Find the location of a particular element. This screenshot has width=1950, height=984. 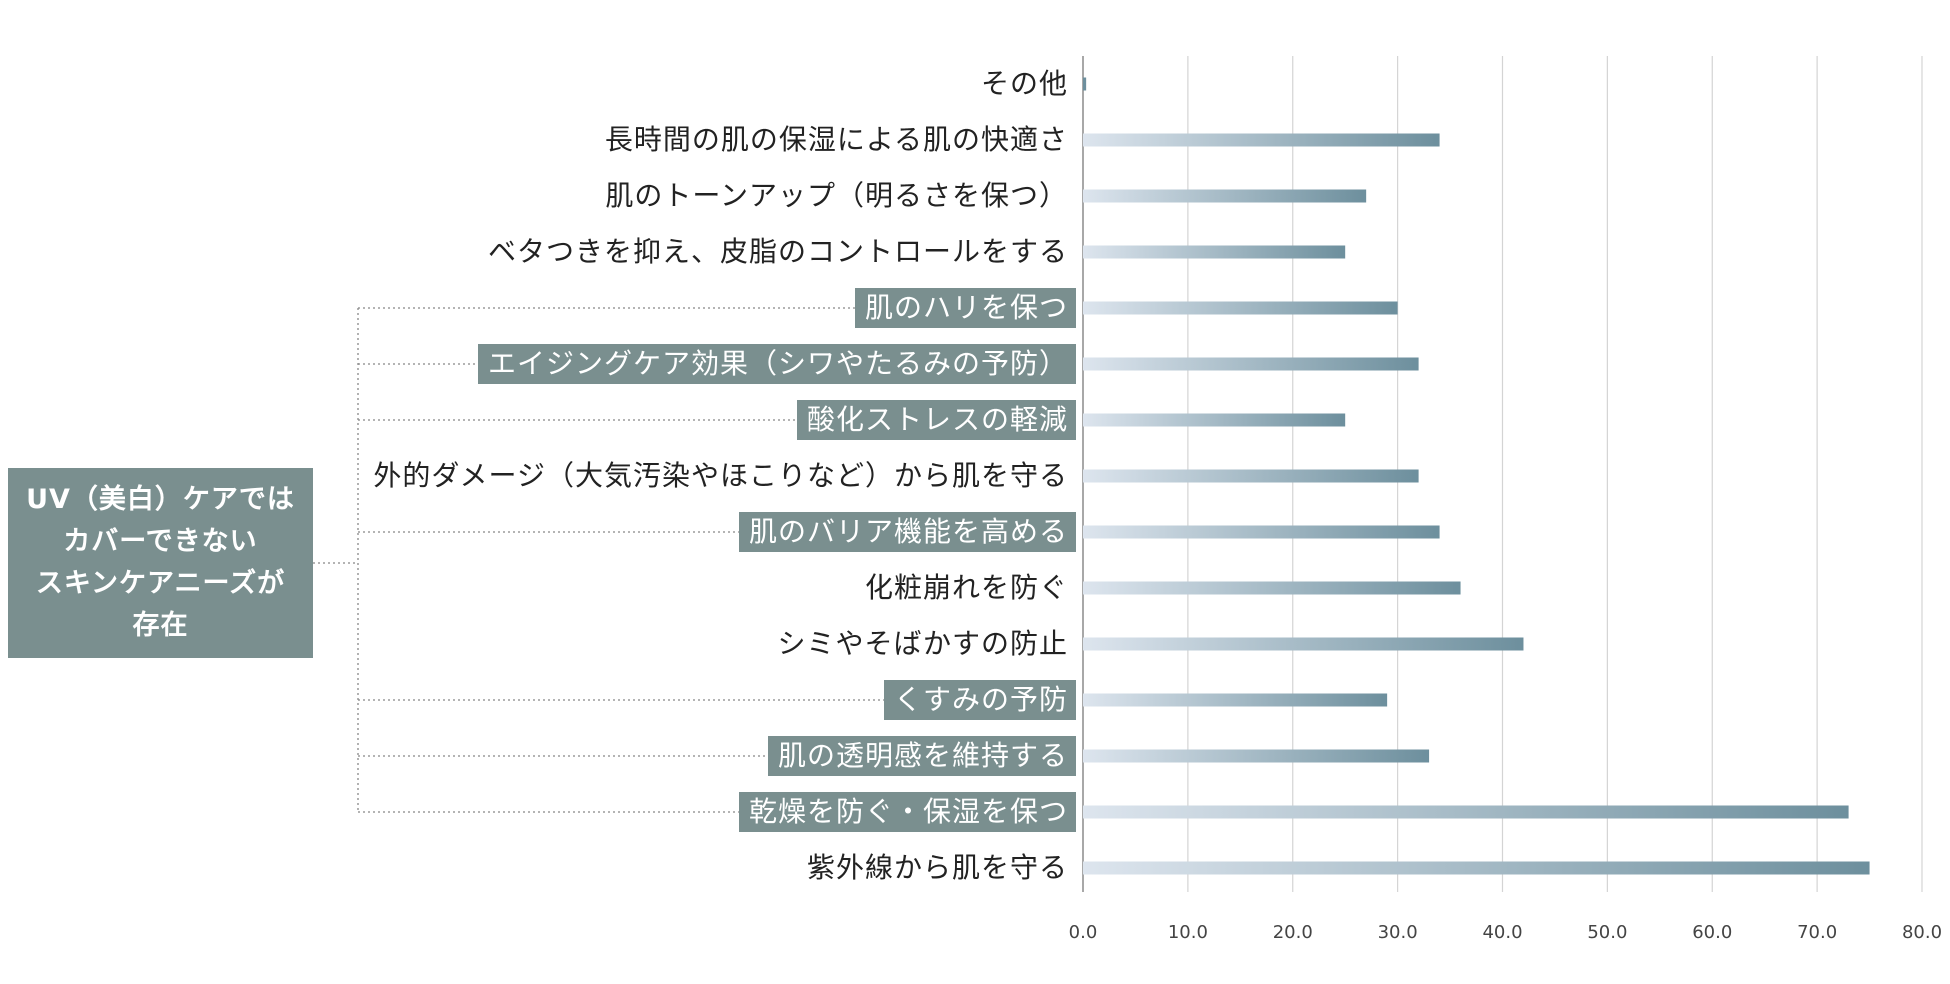

category-label: くすみの予防 is located at coordinates (979, 700).